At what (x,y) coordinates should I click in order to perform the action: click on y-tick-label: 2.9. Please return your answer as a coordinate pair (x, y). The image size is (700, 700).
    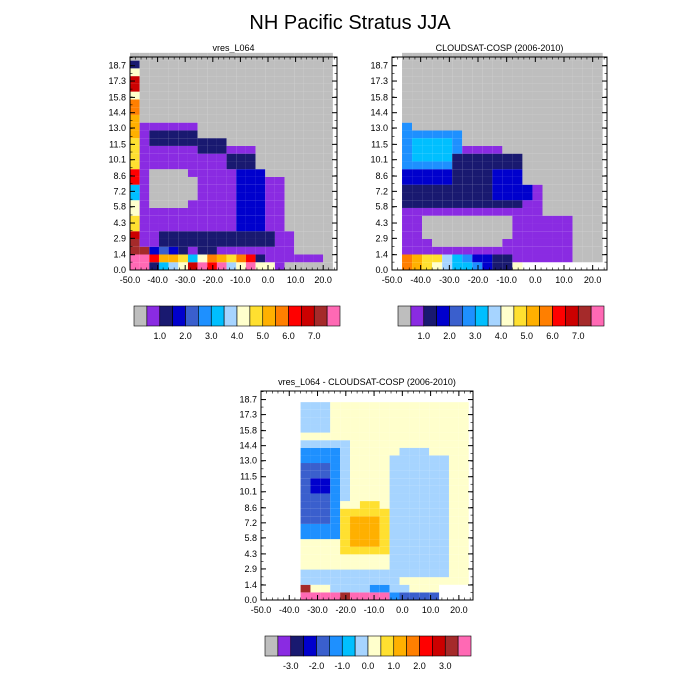
    Looking at the image, I should click on (381, 238).